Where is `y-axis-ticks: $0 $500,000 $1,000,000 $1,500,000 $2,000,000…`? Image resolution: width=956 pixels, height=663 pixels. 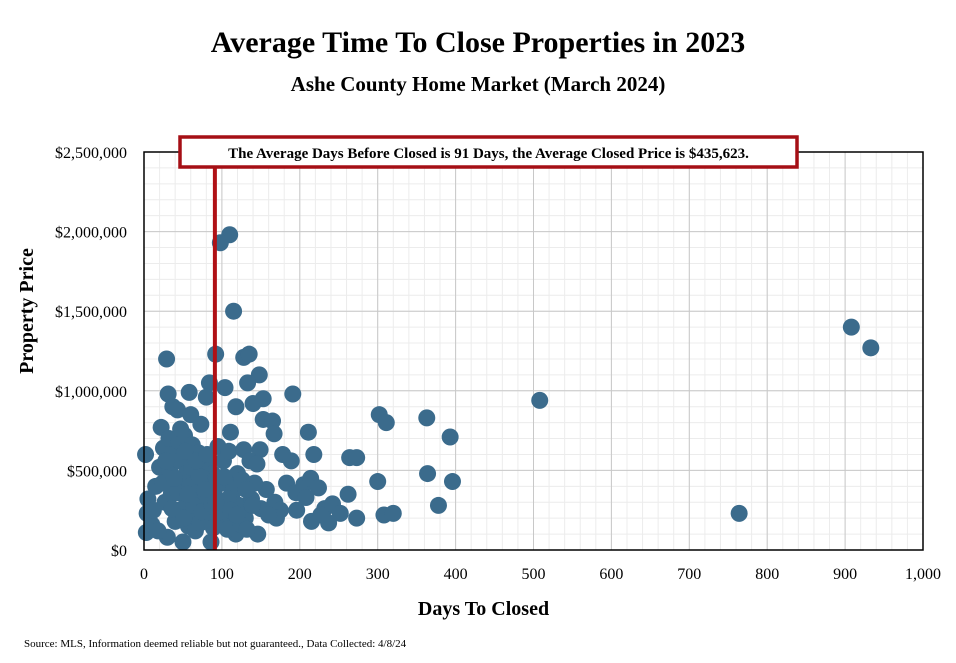
y-axis-ticks: $0 $500,000 $1,000,000 $1,500,000 $2,000,000… is located at coordinates (91, 352).